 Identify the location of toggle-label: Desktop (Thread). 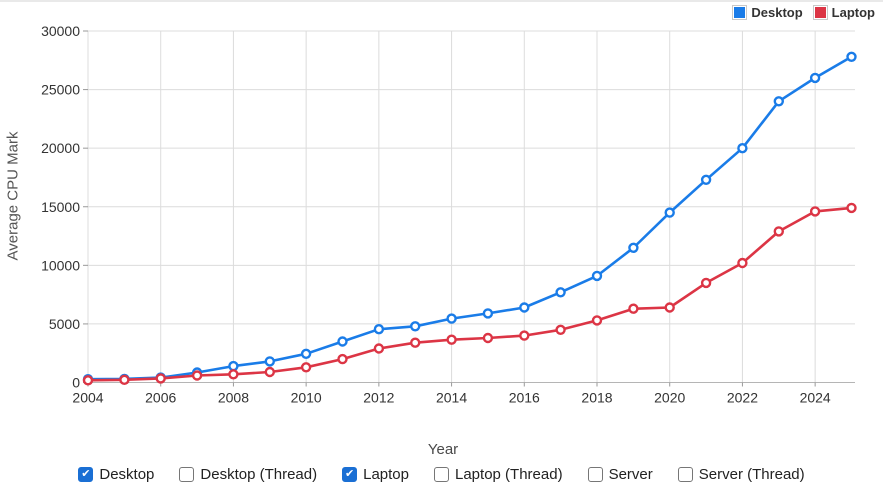
(259, 474).